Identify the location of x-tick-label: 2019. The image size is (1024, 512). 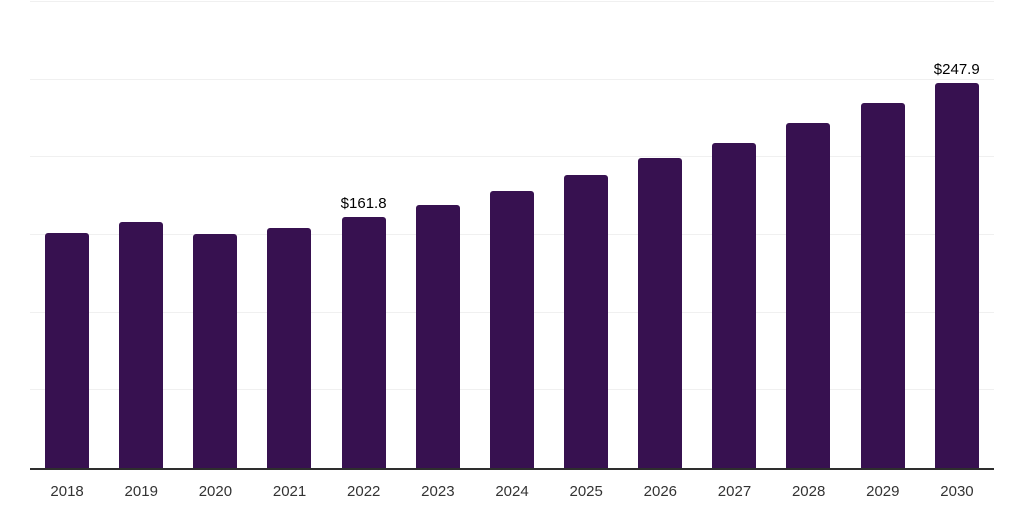
(141, 491).